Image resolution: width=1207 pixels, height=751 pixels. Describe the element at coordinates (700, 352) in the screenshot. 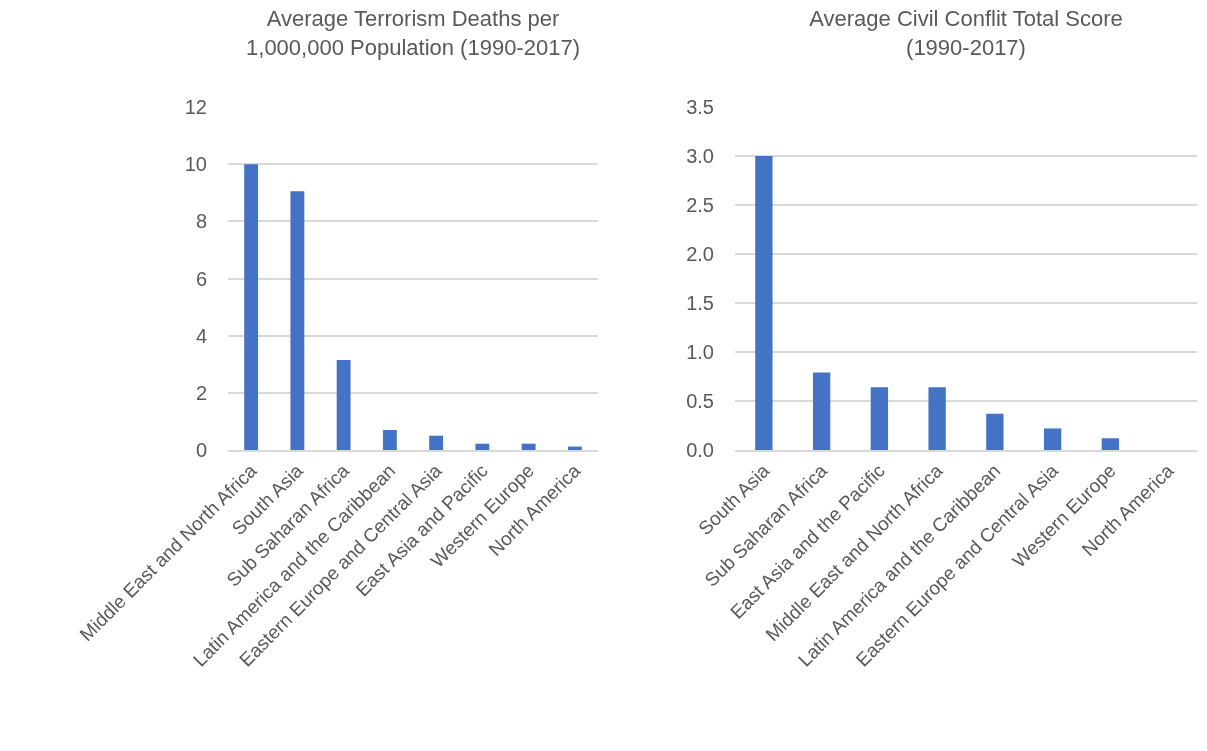

I see `y-tick-label: 1.0` at that location.